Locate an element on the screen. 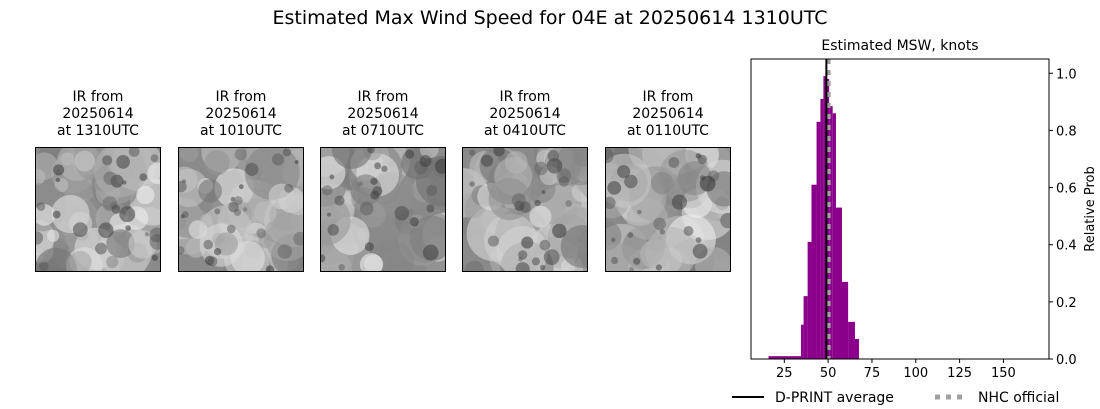 Image resolution: width=1100 pixels, height=409 pixels. ir-panel: IR from 20250614 at 0710UTC is located at coordinates (383, 180).